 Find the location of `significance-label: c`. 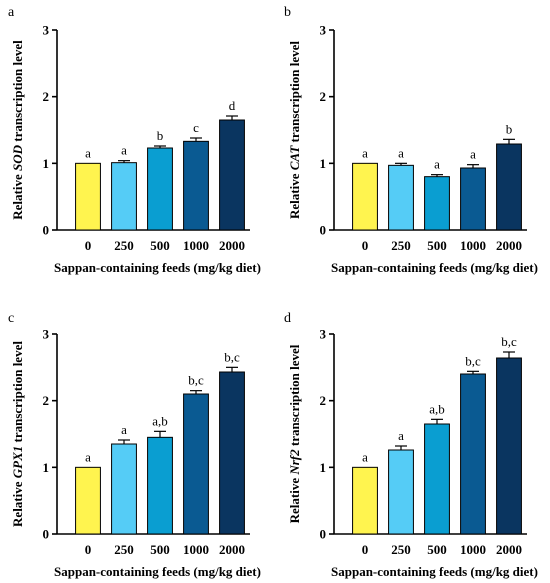

significance-label: c is located at coordinates (196, 127).